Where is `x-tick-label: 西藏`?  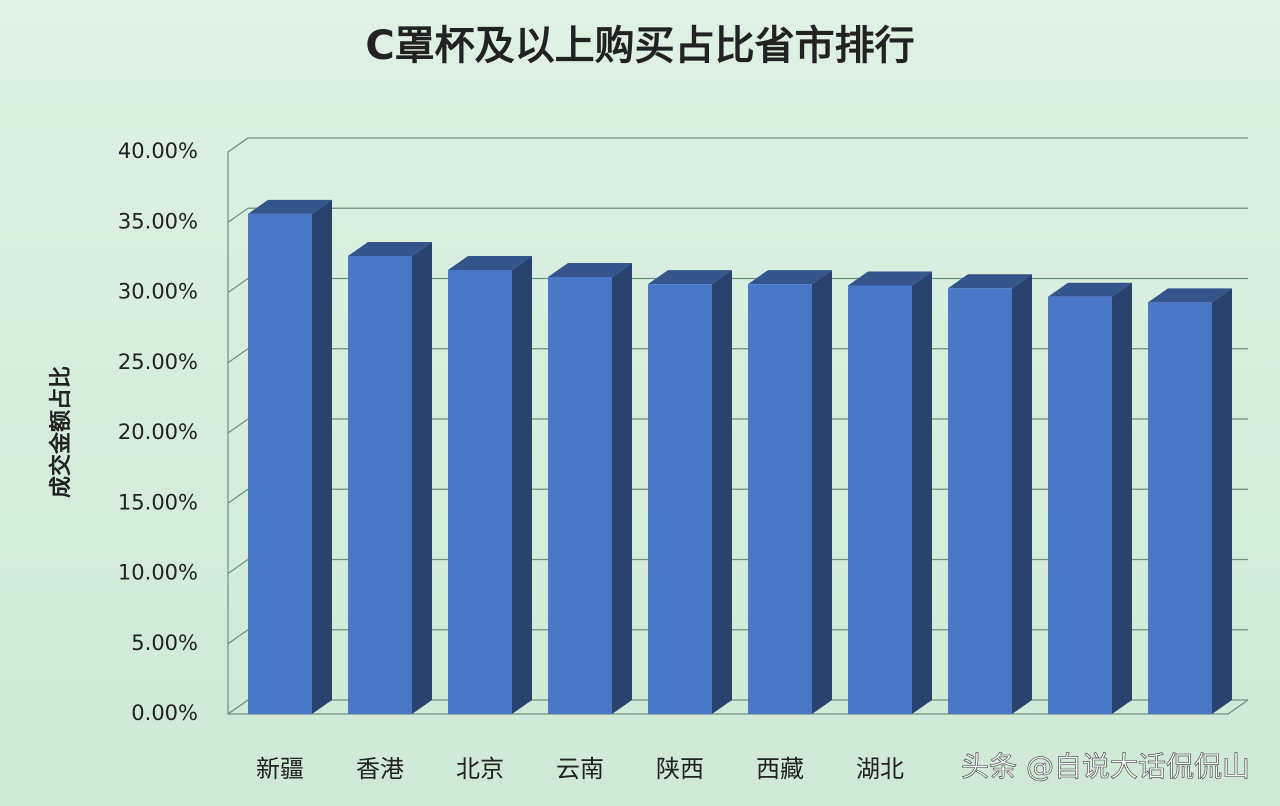 x-tick-label: 西藏 is located at coordinates (780, 769).